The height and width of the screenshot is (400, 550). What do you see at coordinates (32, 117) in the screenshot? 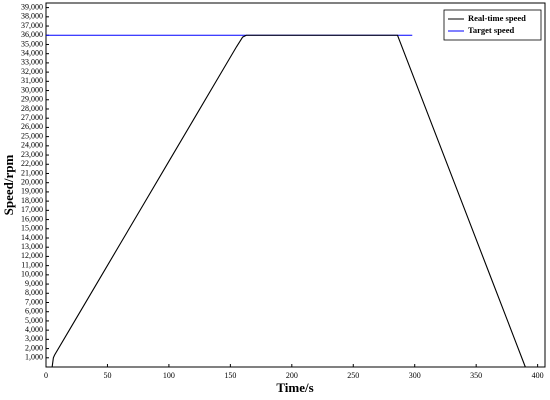
I see `y-tick-label: 27,000` at bounding box center [32, 117].